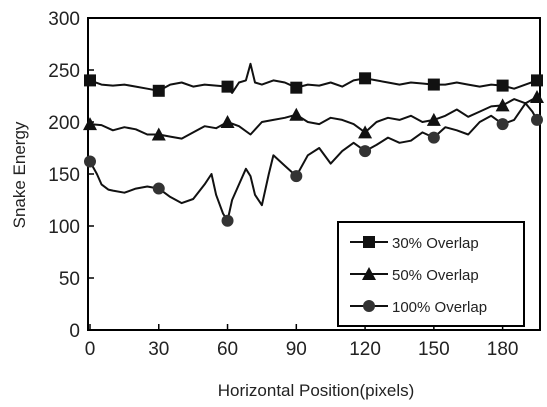 Image resolution: width=547 pixels, height=407 pixels. What do you see at coordinates (19, 174) in the screenshot?
I see `y-axis-label: Snake Energy` at bounding box center [19, 174].